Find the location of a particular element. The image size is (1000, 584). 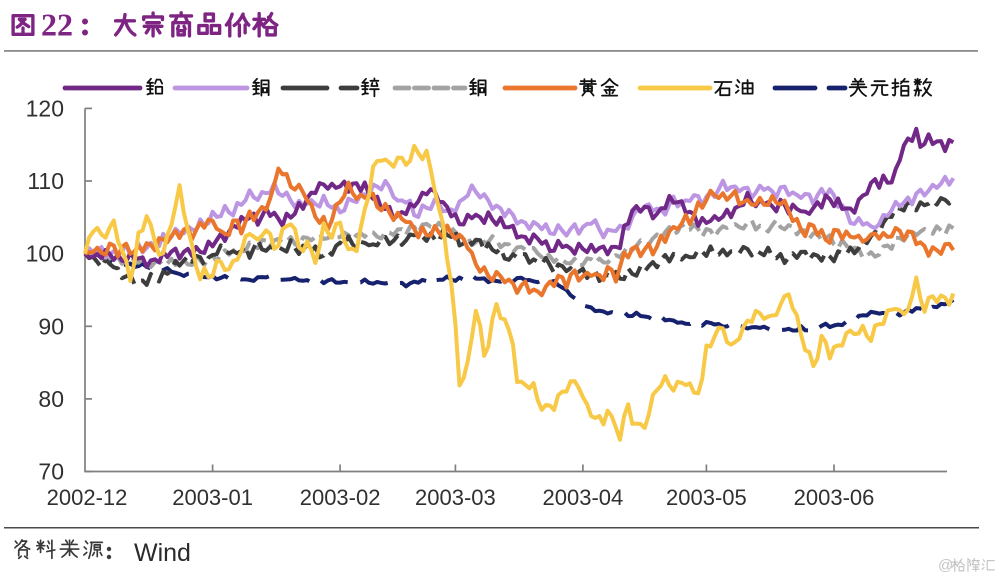

svg-text: 2002-12 is located at coordinates (87, 497).